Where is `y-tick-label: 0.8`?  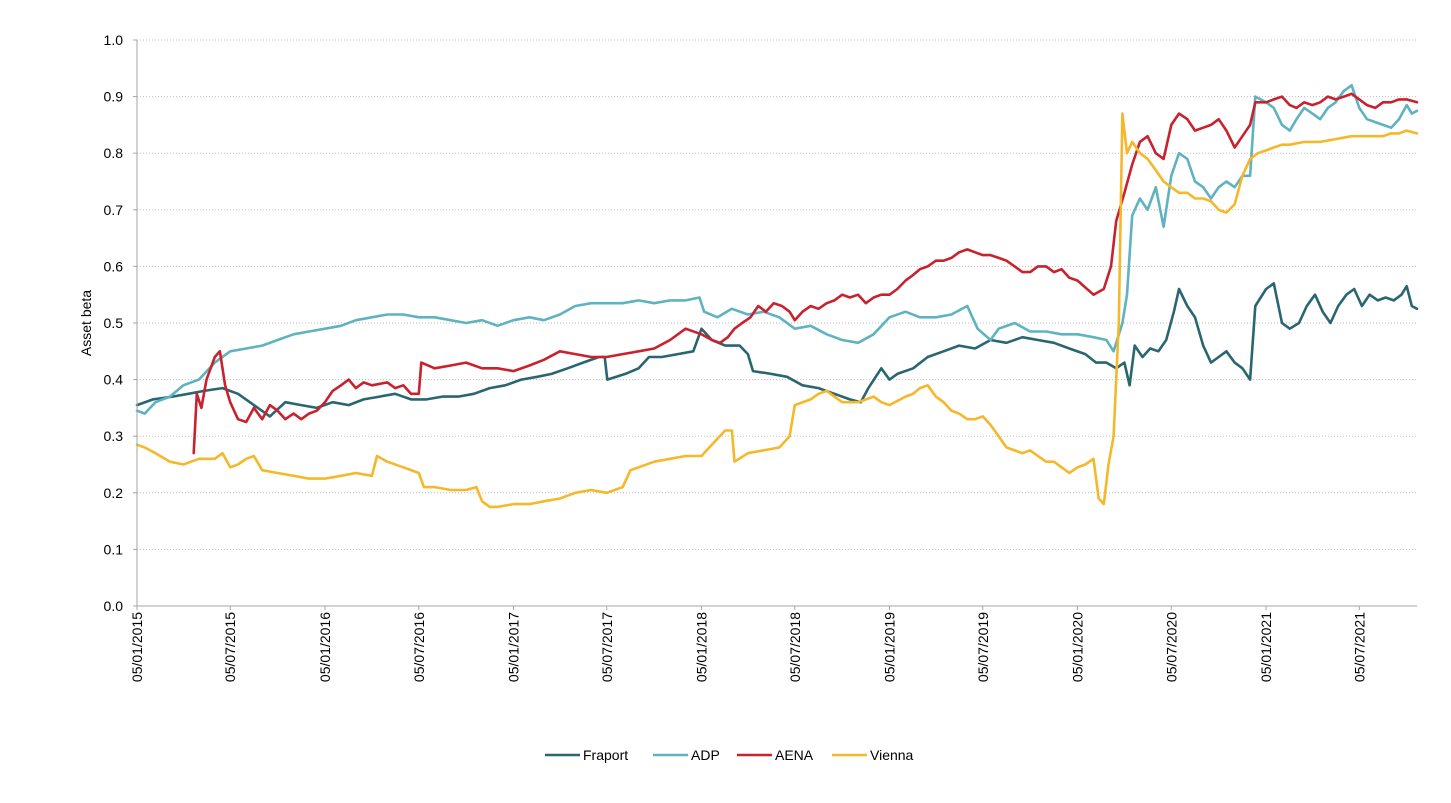
y-tick-label: 0.8 is located at coordinates (114, 153).